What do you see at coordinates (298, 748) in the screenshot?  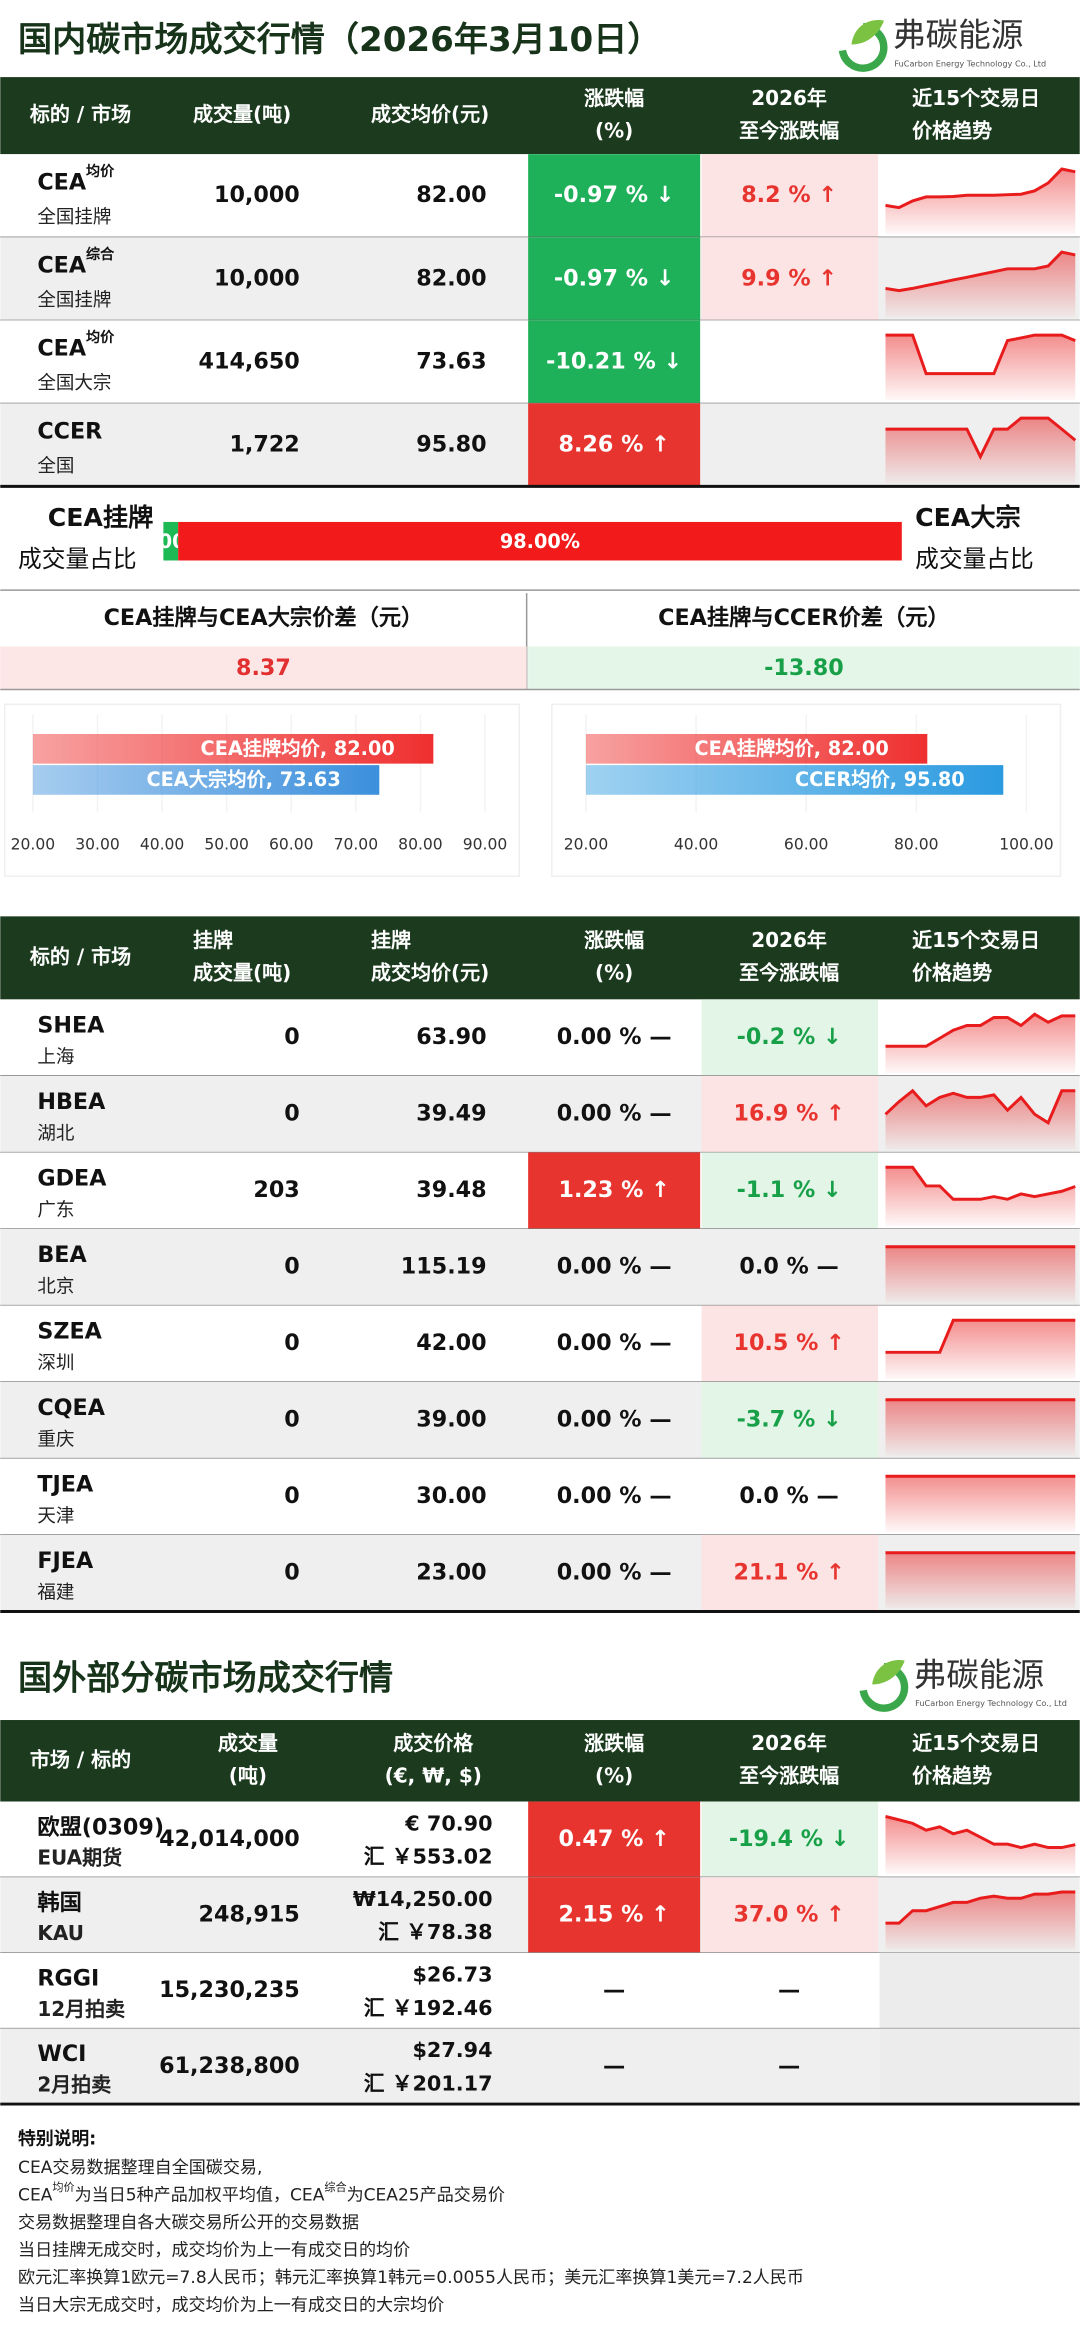 I see `bar-label: CEA挂牌均价, 82.00` at bounding box center [298, 748].